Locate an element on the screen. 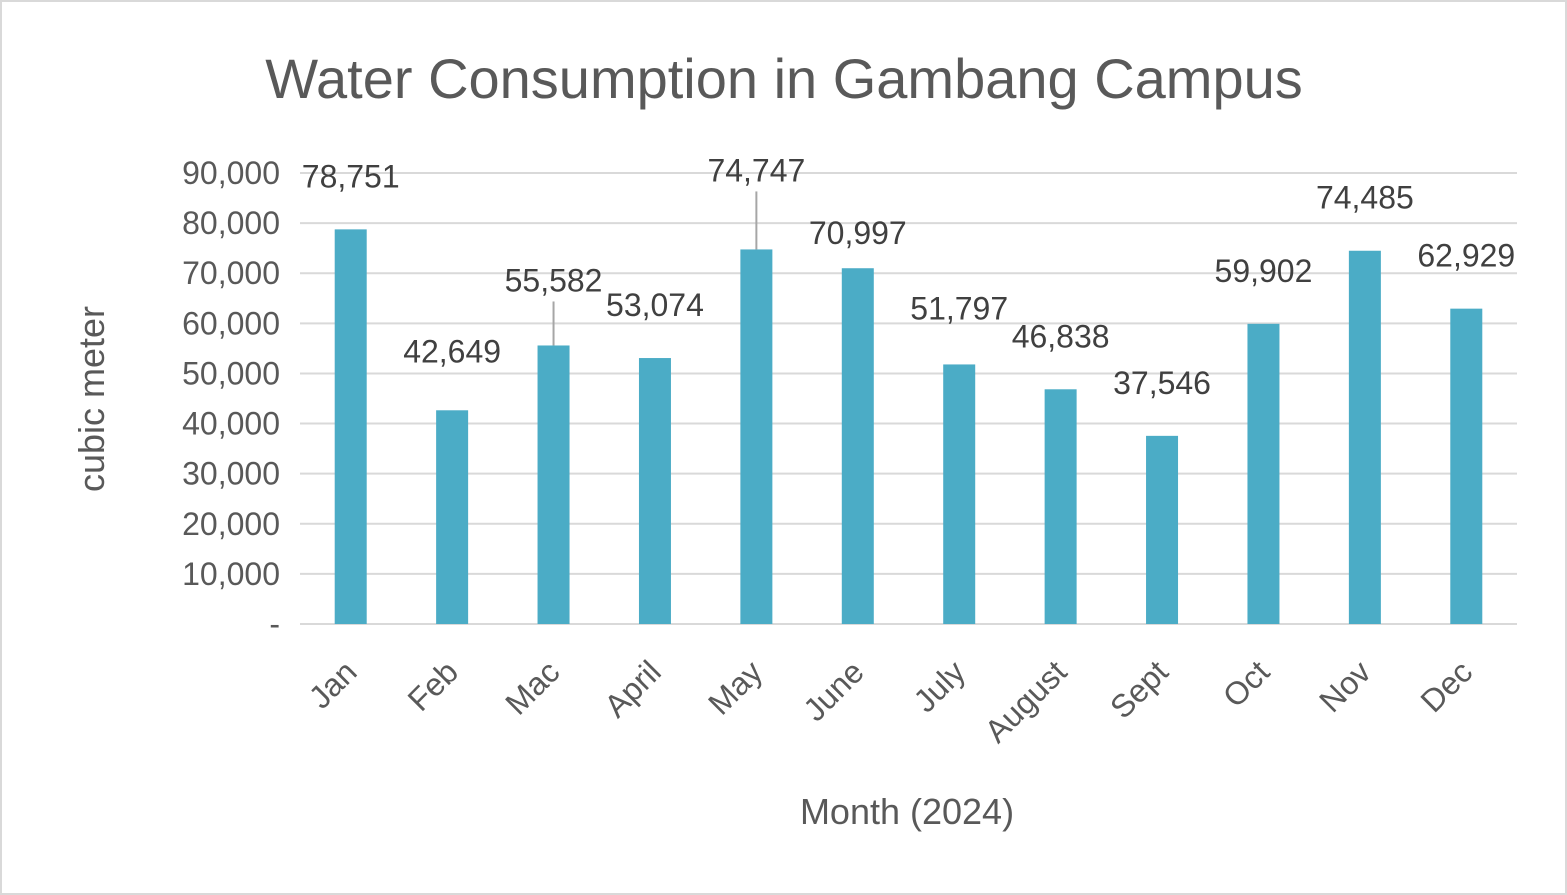 The width and height of the screenshot is (1567, 895). x-tick-label: Oct is located at coordinates (1246, 683).